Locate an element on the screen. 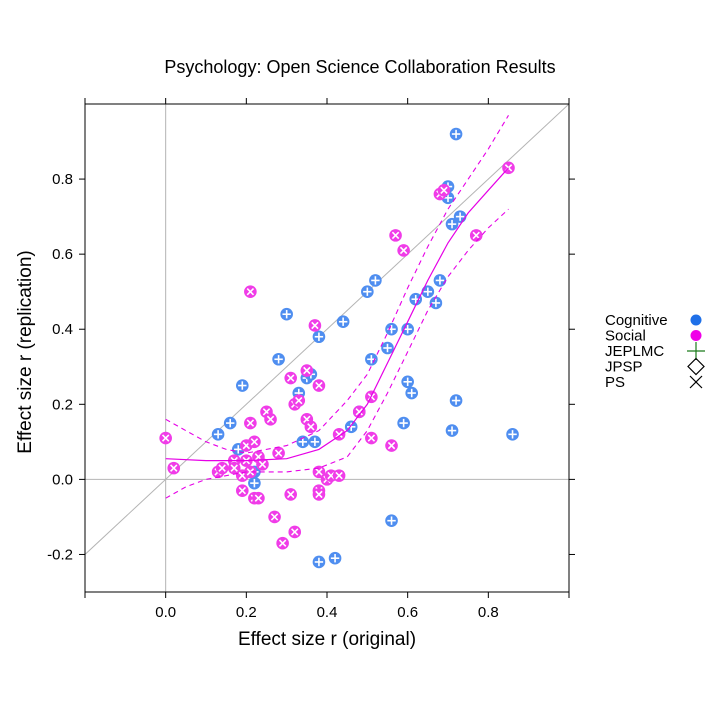 This screenshot has height=720, width=720. legend-item: JPSP is located at coordinates (655, 366).